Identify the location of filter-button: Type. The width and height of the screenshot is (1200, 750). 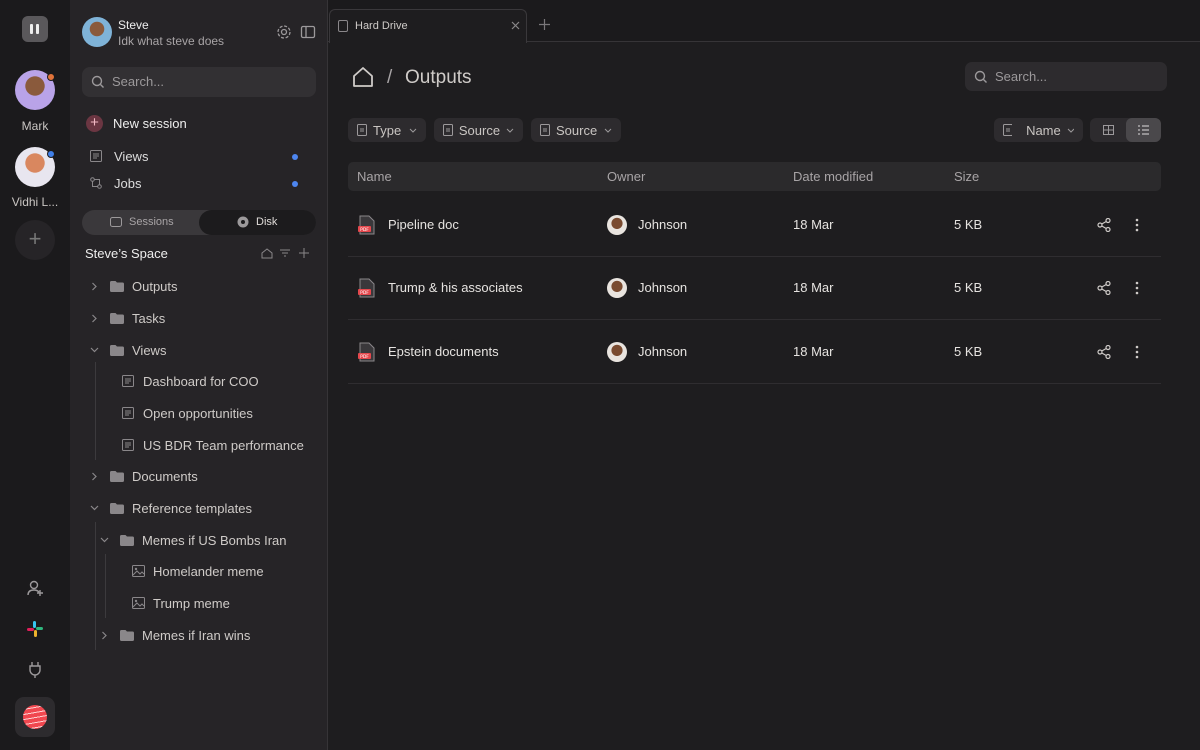
(387, 130).